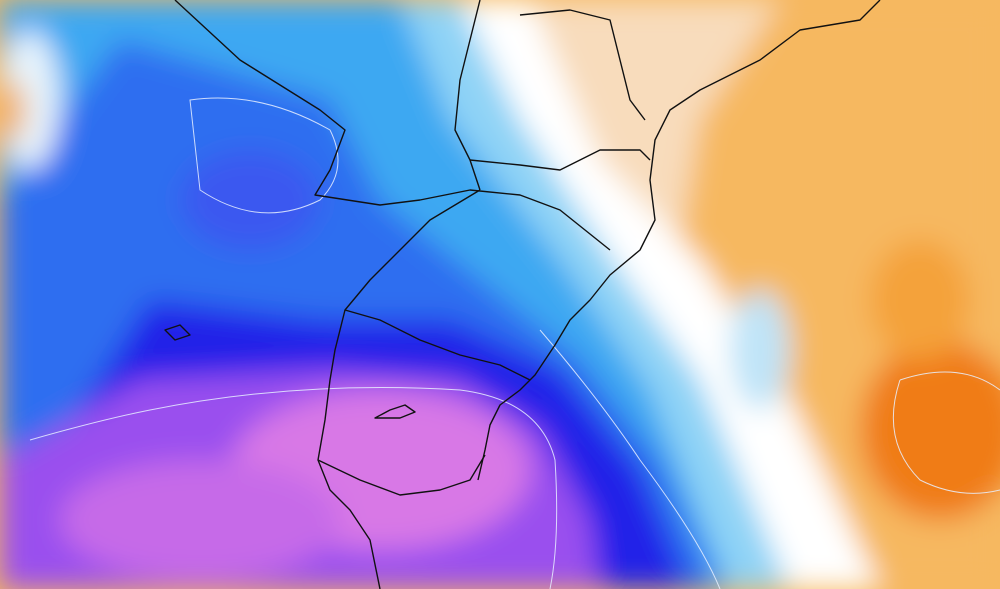 This screenshot has height=589, width=1000. What do you see at coordinates (200, 520) in the screenshot?
I see `frigid-core-west` at bounding box center [200, 520].